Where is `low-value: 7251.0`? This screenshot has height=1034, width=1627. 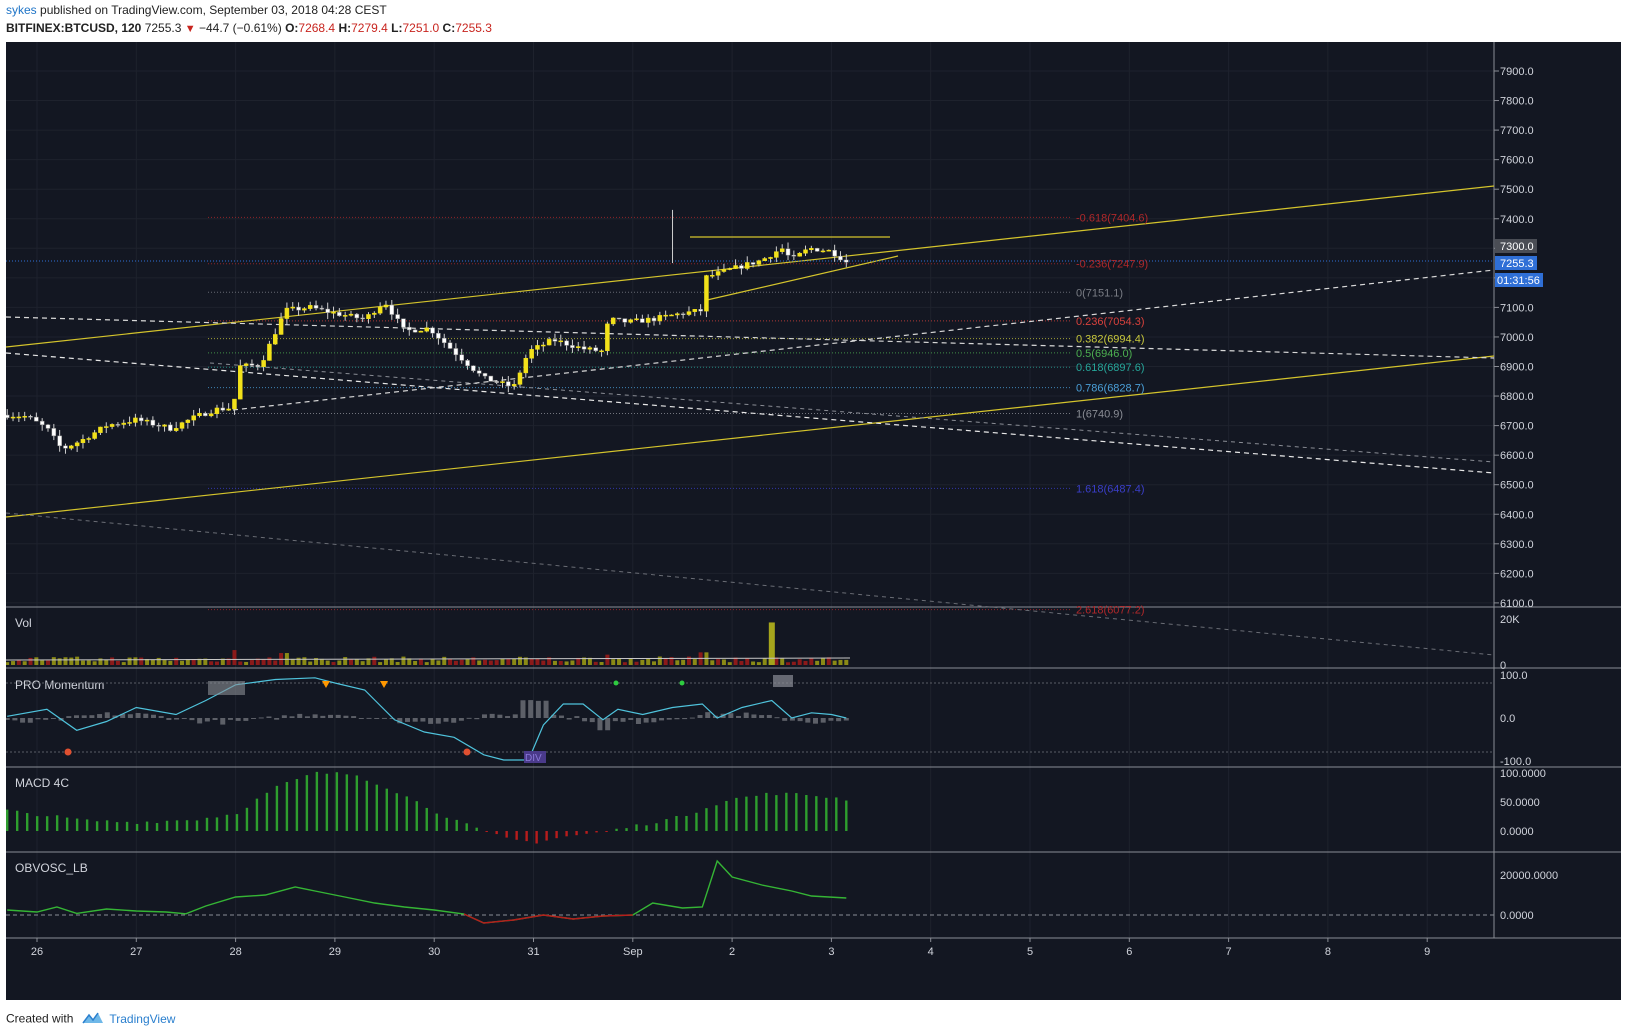 low-value: 7251.0 is located at coordinates (421, 28).